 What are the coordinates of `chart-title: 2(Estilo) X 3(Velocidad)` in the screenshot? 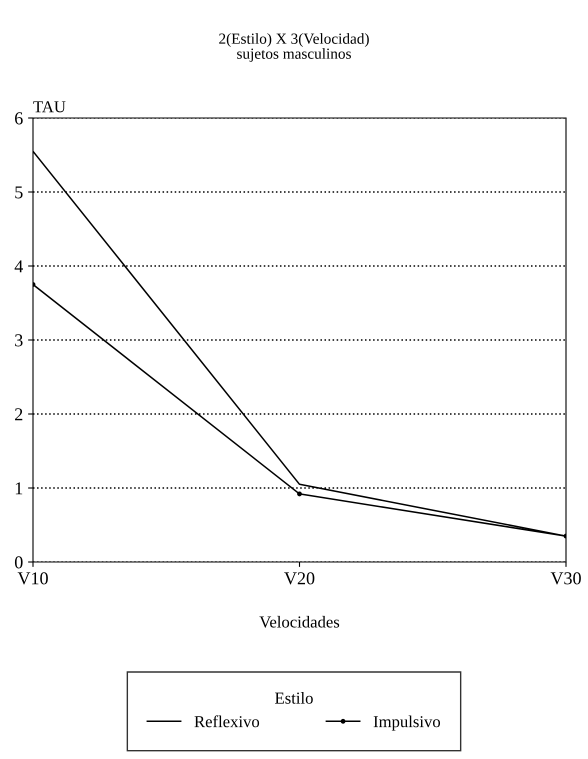 It's located at (294, 40).